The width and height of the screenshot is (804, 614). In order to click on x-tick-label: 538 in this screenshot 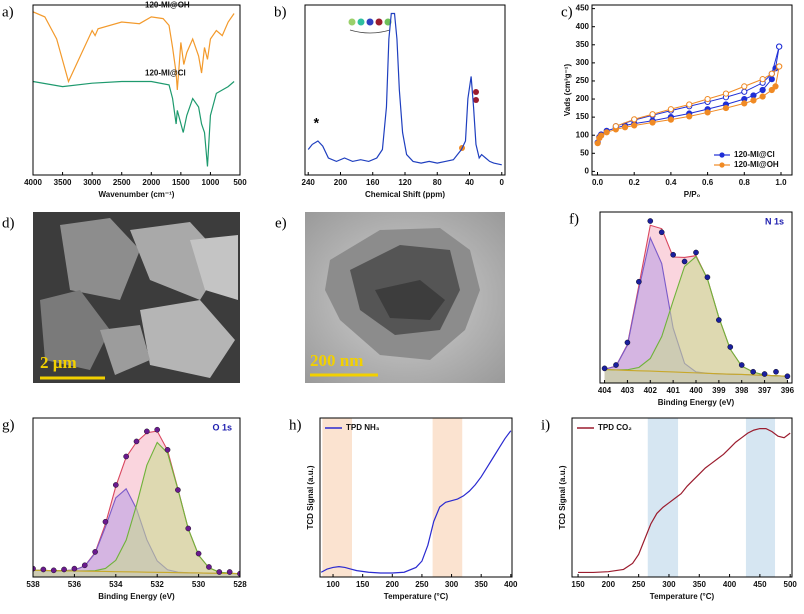, I will do `click(33, 584)`.